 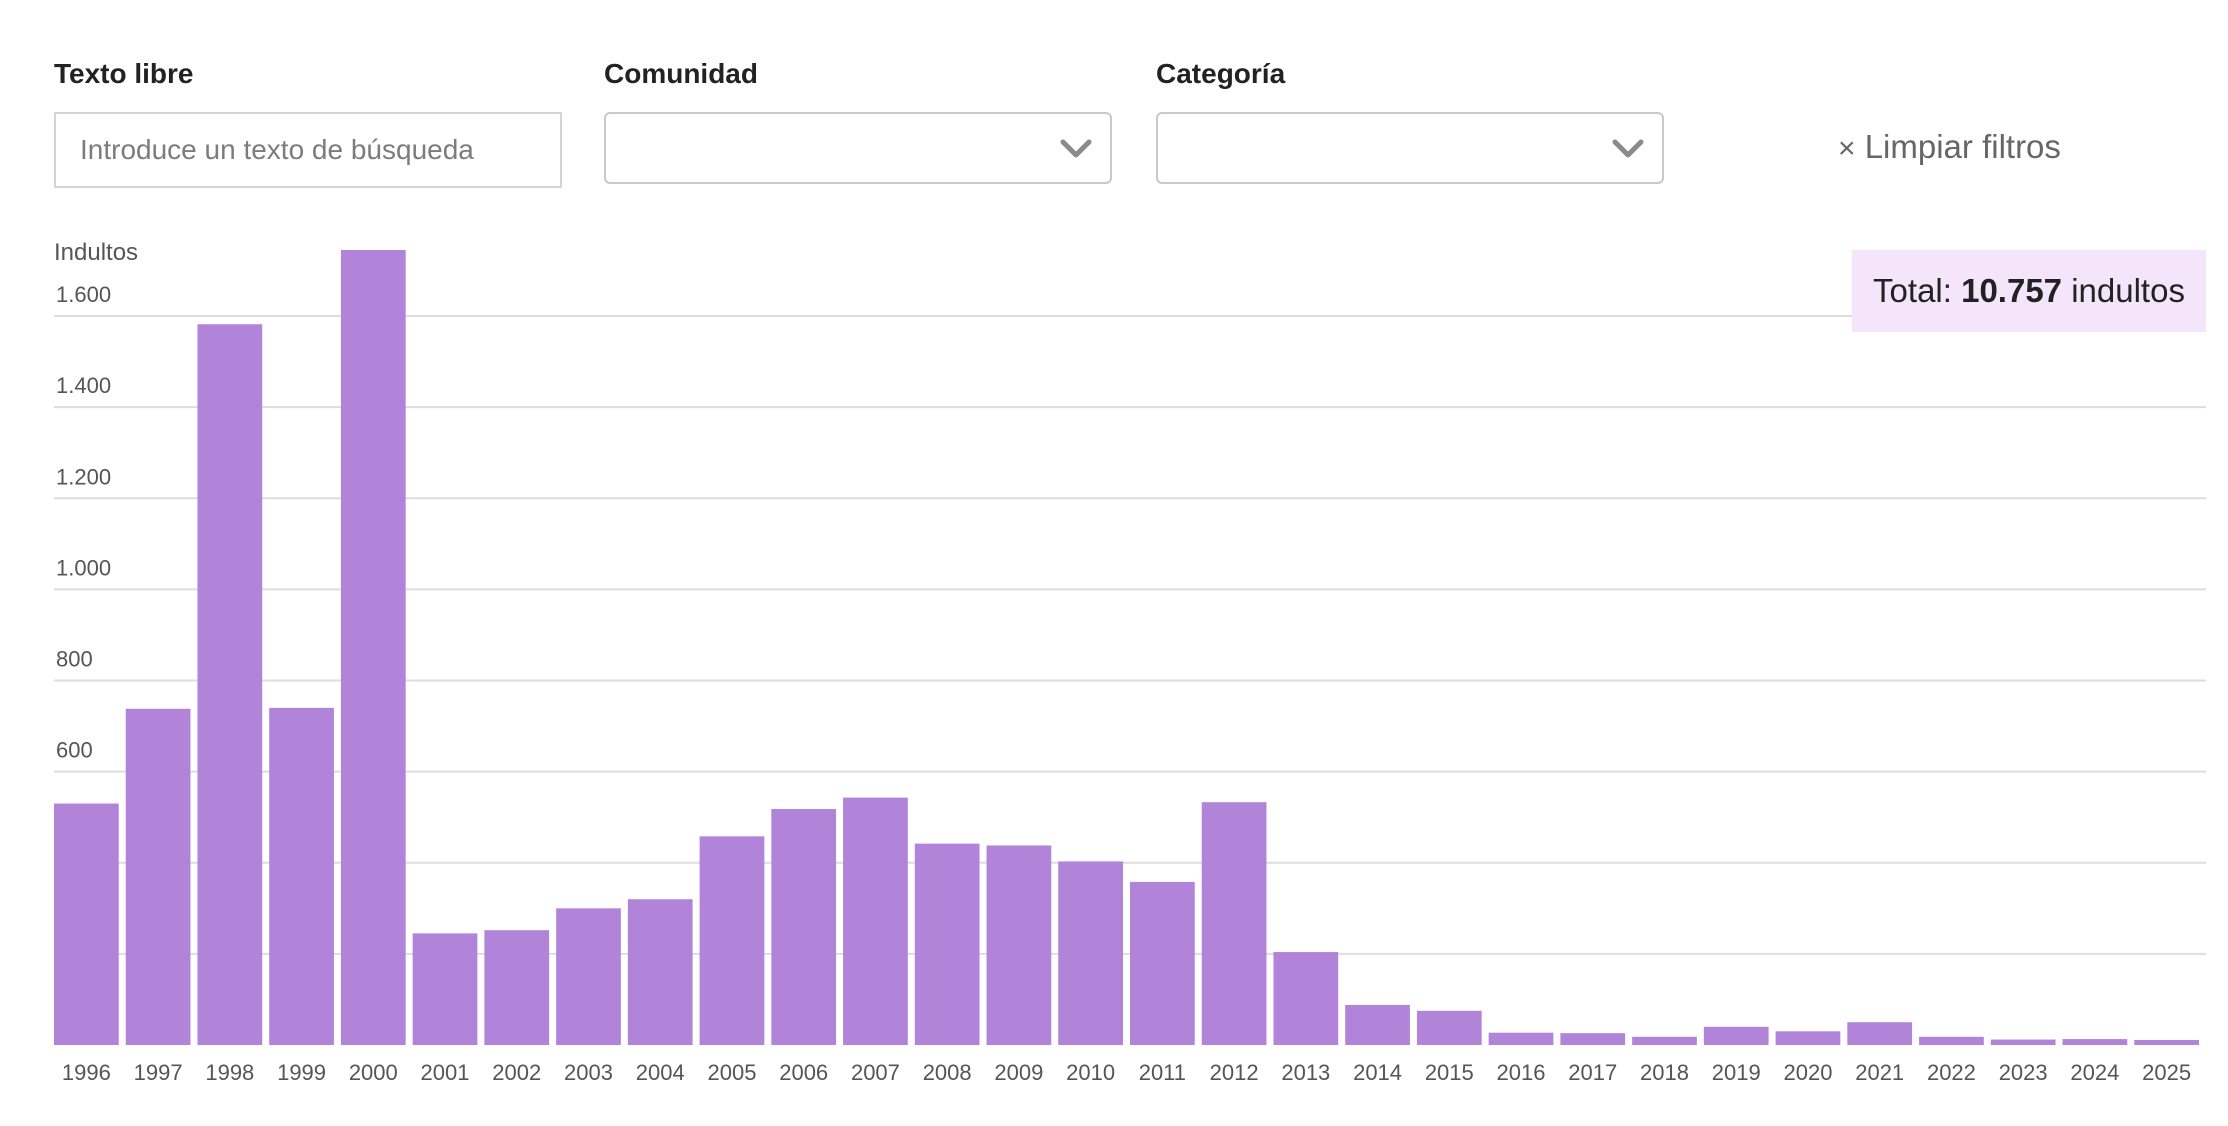 What do you see at coordinates (1521, 1072) in the screenshot?
I see `x-tick-label: 2016` at bounding box center [1521, 1072].